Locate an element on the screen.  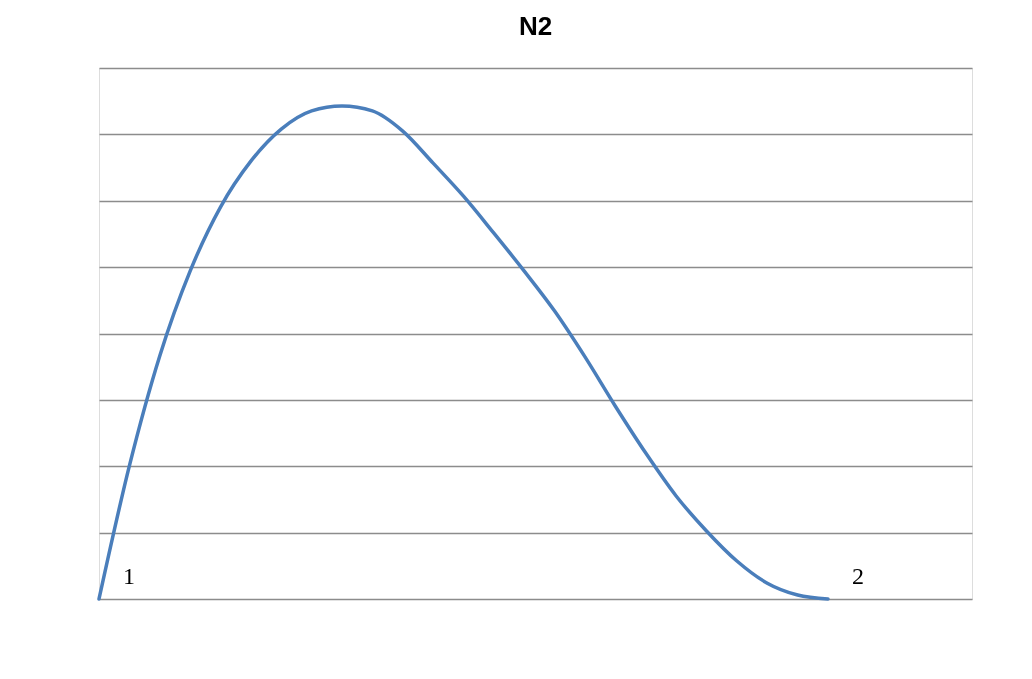
annotation: 1 is located at coordinates (129, 576).